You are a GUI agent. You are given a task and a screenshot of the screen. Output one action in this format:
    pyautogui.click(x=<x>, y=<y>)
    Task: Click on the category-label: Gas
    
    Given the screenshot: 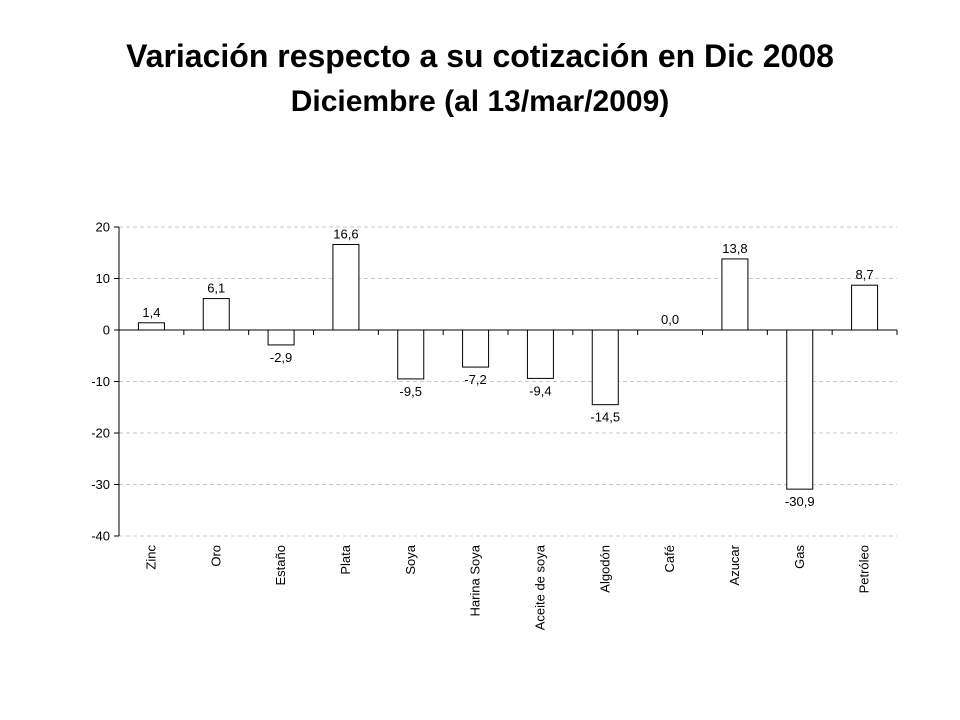 What is the action you would take?
    pyautogui.click(x=799, y=557)
    